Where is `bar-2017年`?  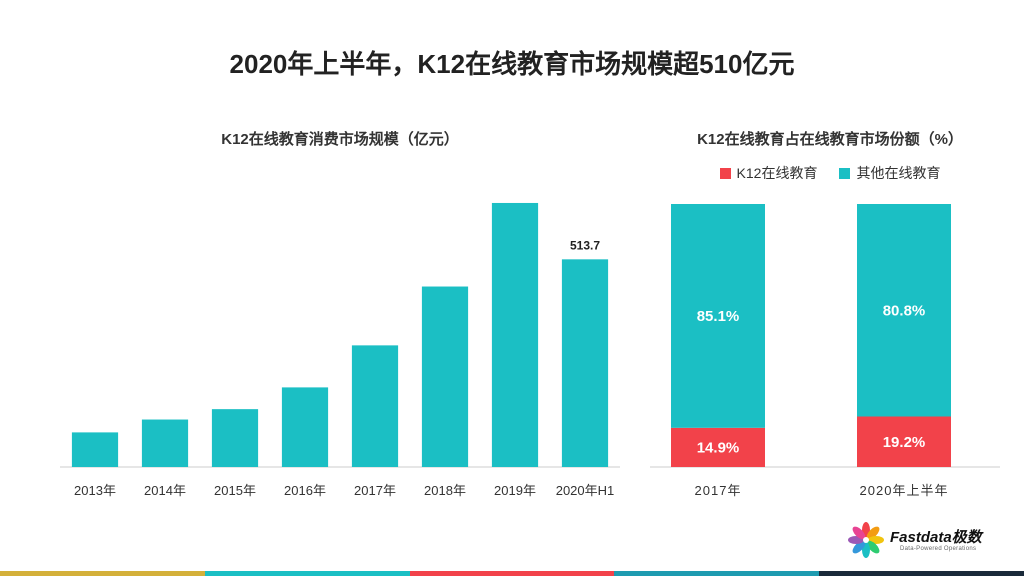 bar-2017年 is located at coordinates (375, 406).